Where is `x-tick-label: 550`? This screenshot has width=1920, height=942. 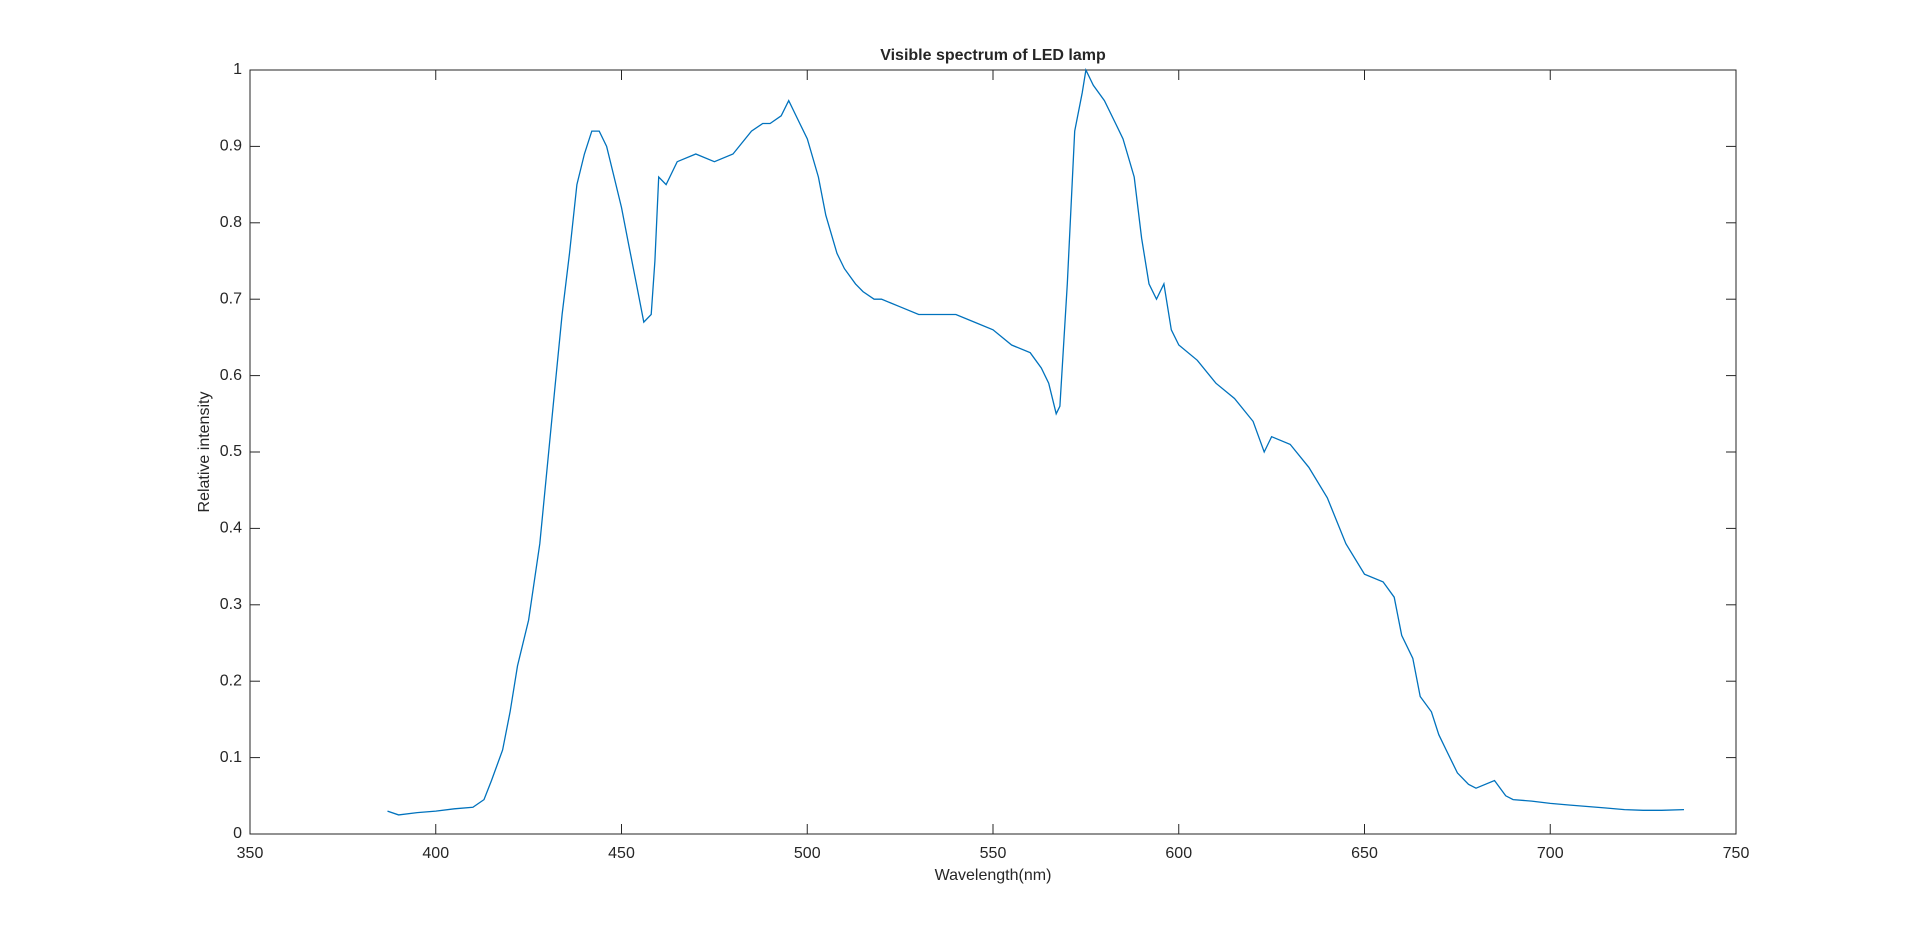 x-tick-label: 550 is located at coordinates (993, 853).